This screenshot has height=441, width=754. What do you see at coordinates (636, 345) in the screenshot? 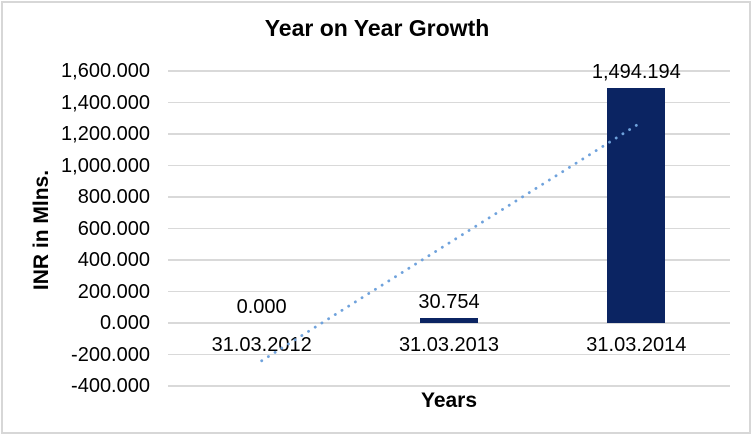
I see `x-tick-label: 31.03.2014` at bounding box center [636, 345].